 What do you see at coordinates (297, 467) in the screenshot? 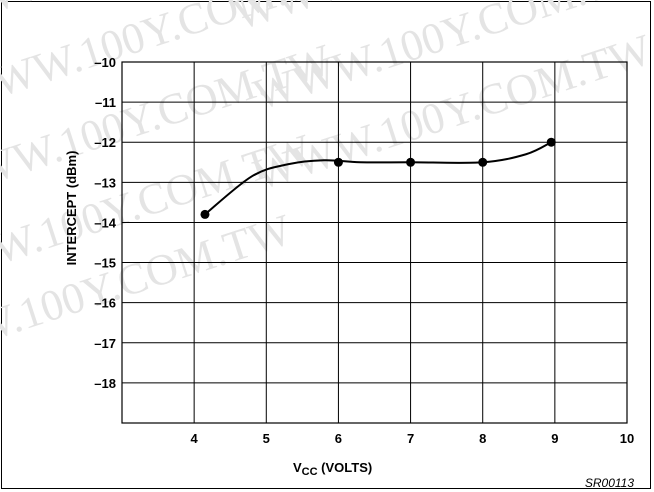
I see `x-axis-label-main: V` at bounding box center [297, 467].